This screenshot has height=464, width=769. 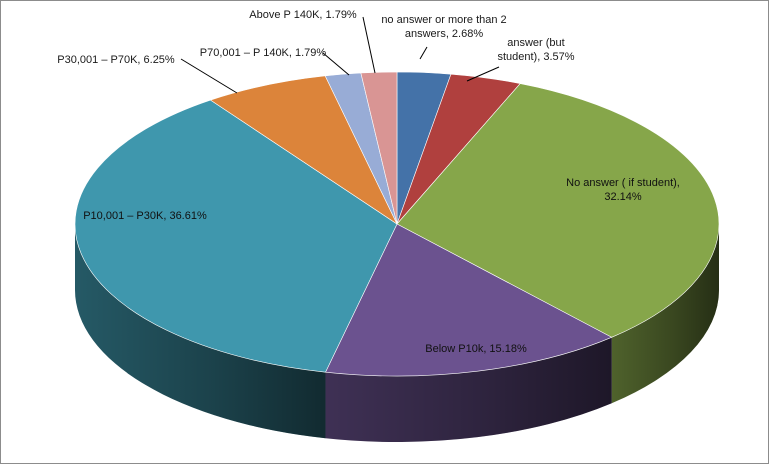 I want to click on data-label-no-answer-or-more-than-2-answers: no answer or more than 2 answers, 2.68%, so click(x=443, y=27).